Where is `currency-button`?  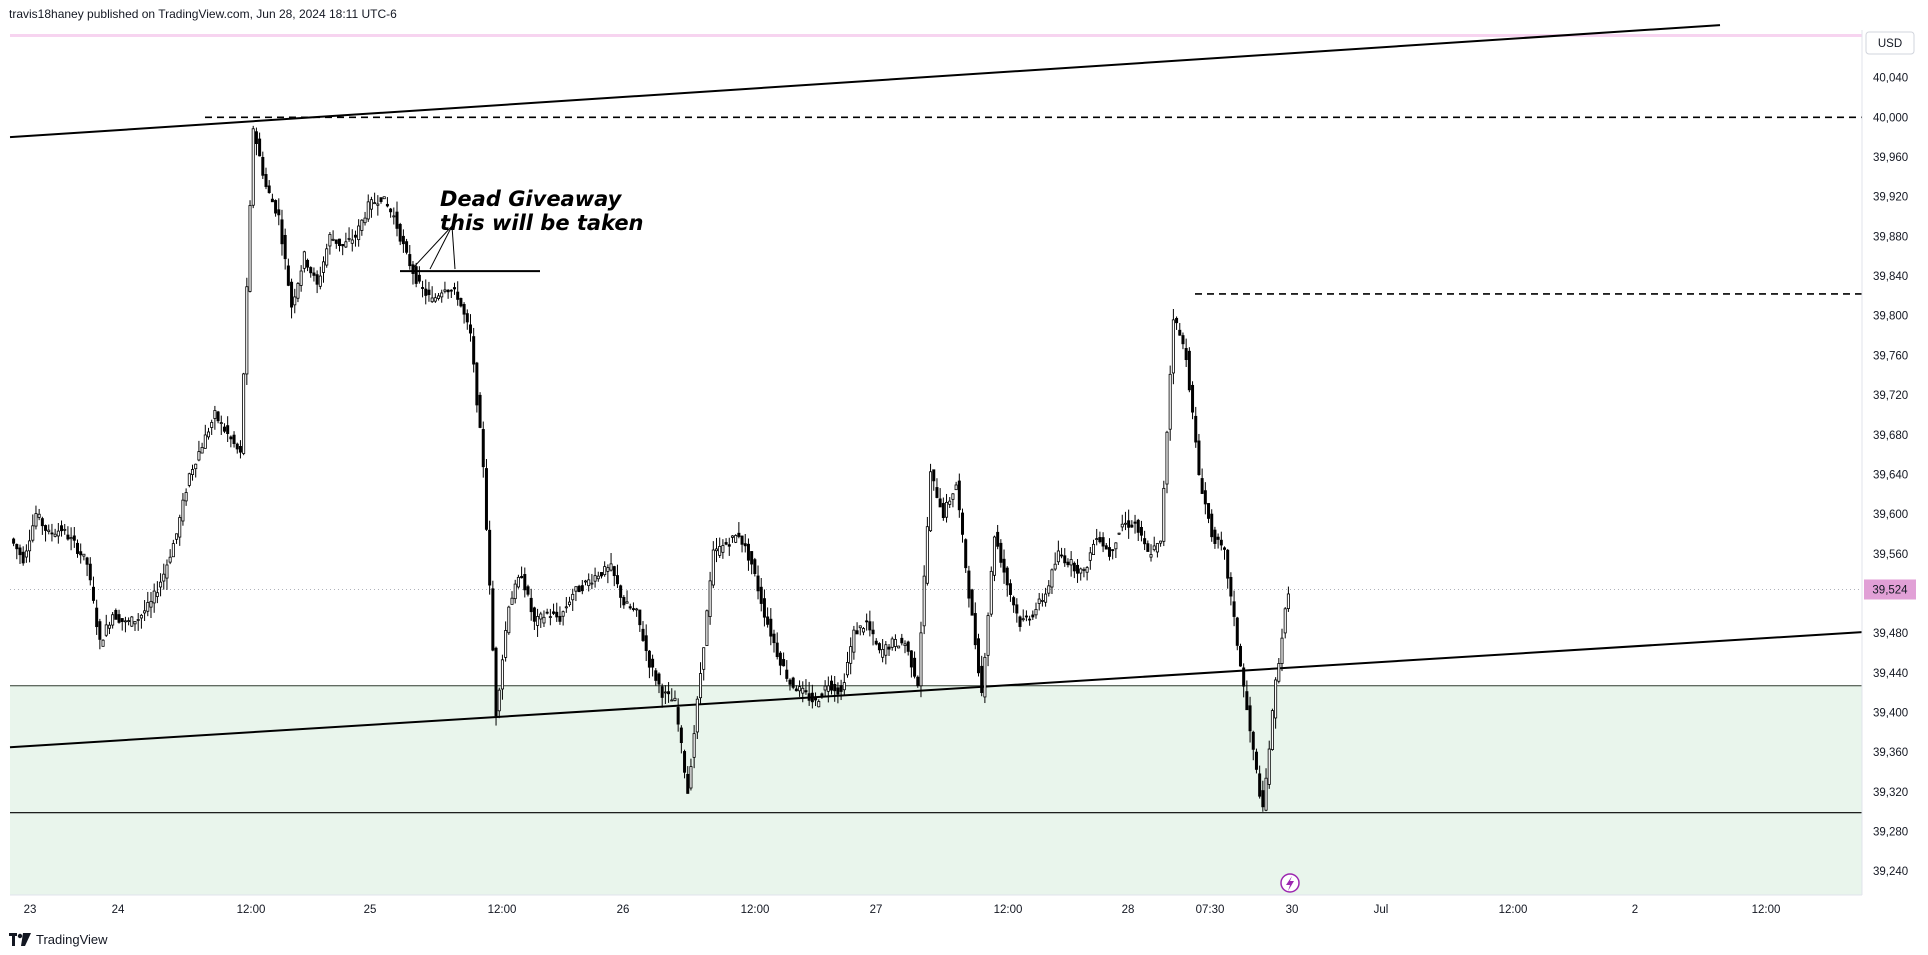 currency-button is located at coordinates (1890, 43).